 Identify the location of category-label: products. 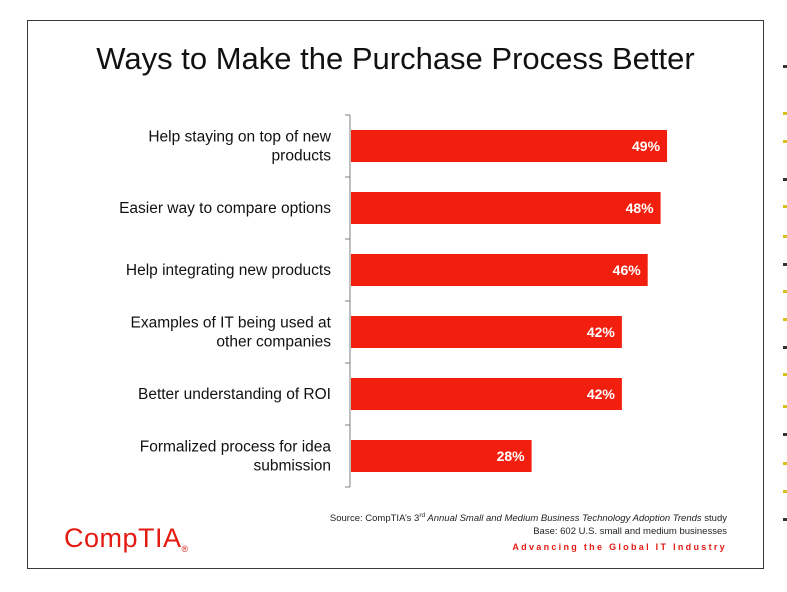
(302, 156).